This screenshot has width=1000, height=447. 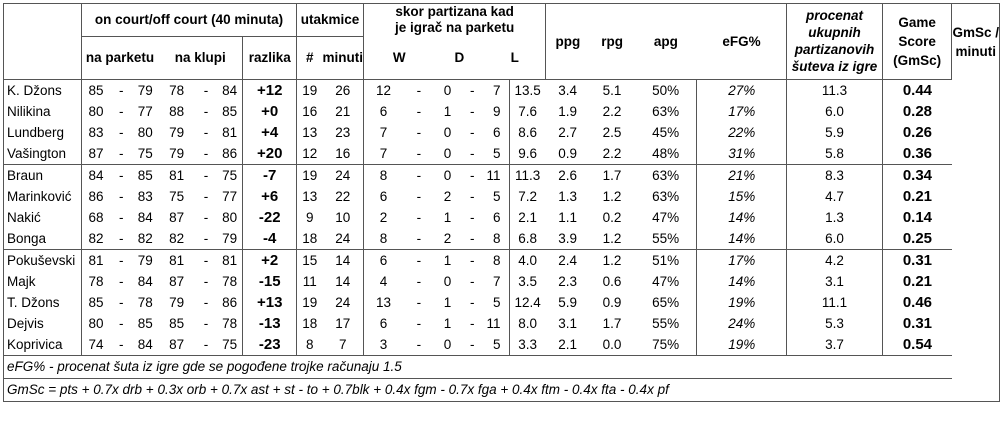 I want to click on games-count: 9, so click(x=310, y=217).